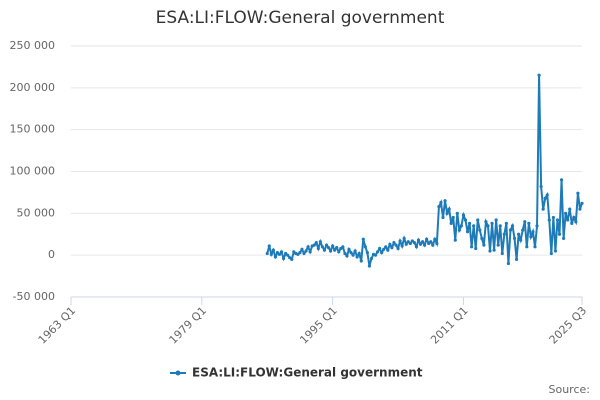 This screenshot has height=400, width=600. What do you see at coordinates (36, 212) in the screenshot?
I see `y-tick-label: 50 000` at bounding box center [36, 212].